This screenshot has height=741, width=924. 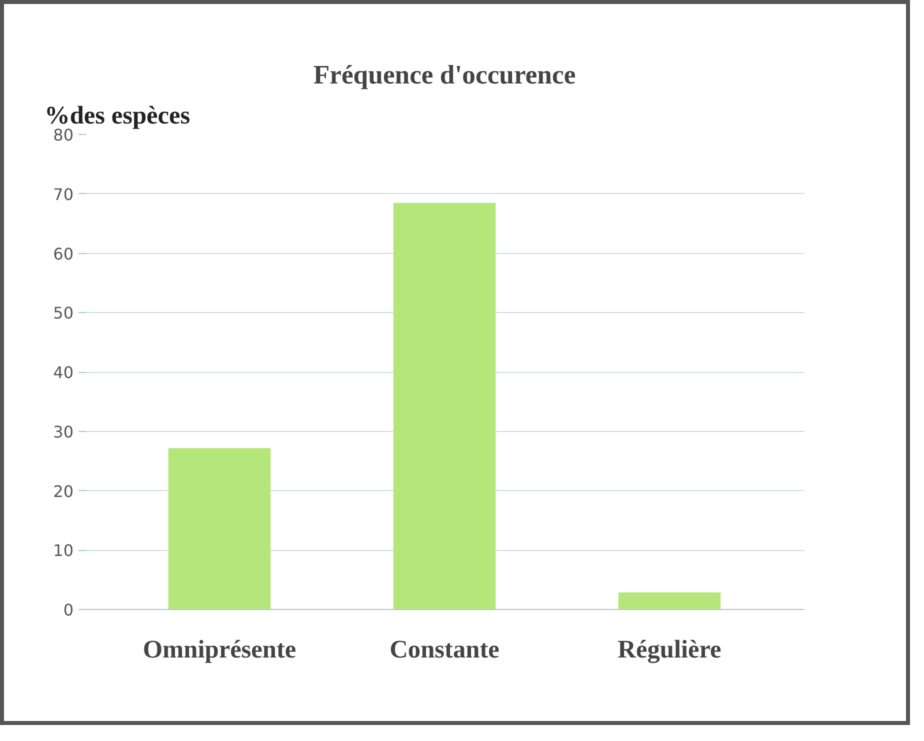 What do you see at coordinates (63, 432) in the screenshot?
I see `y-tick-label: 30` at bounding box center [63, 432].